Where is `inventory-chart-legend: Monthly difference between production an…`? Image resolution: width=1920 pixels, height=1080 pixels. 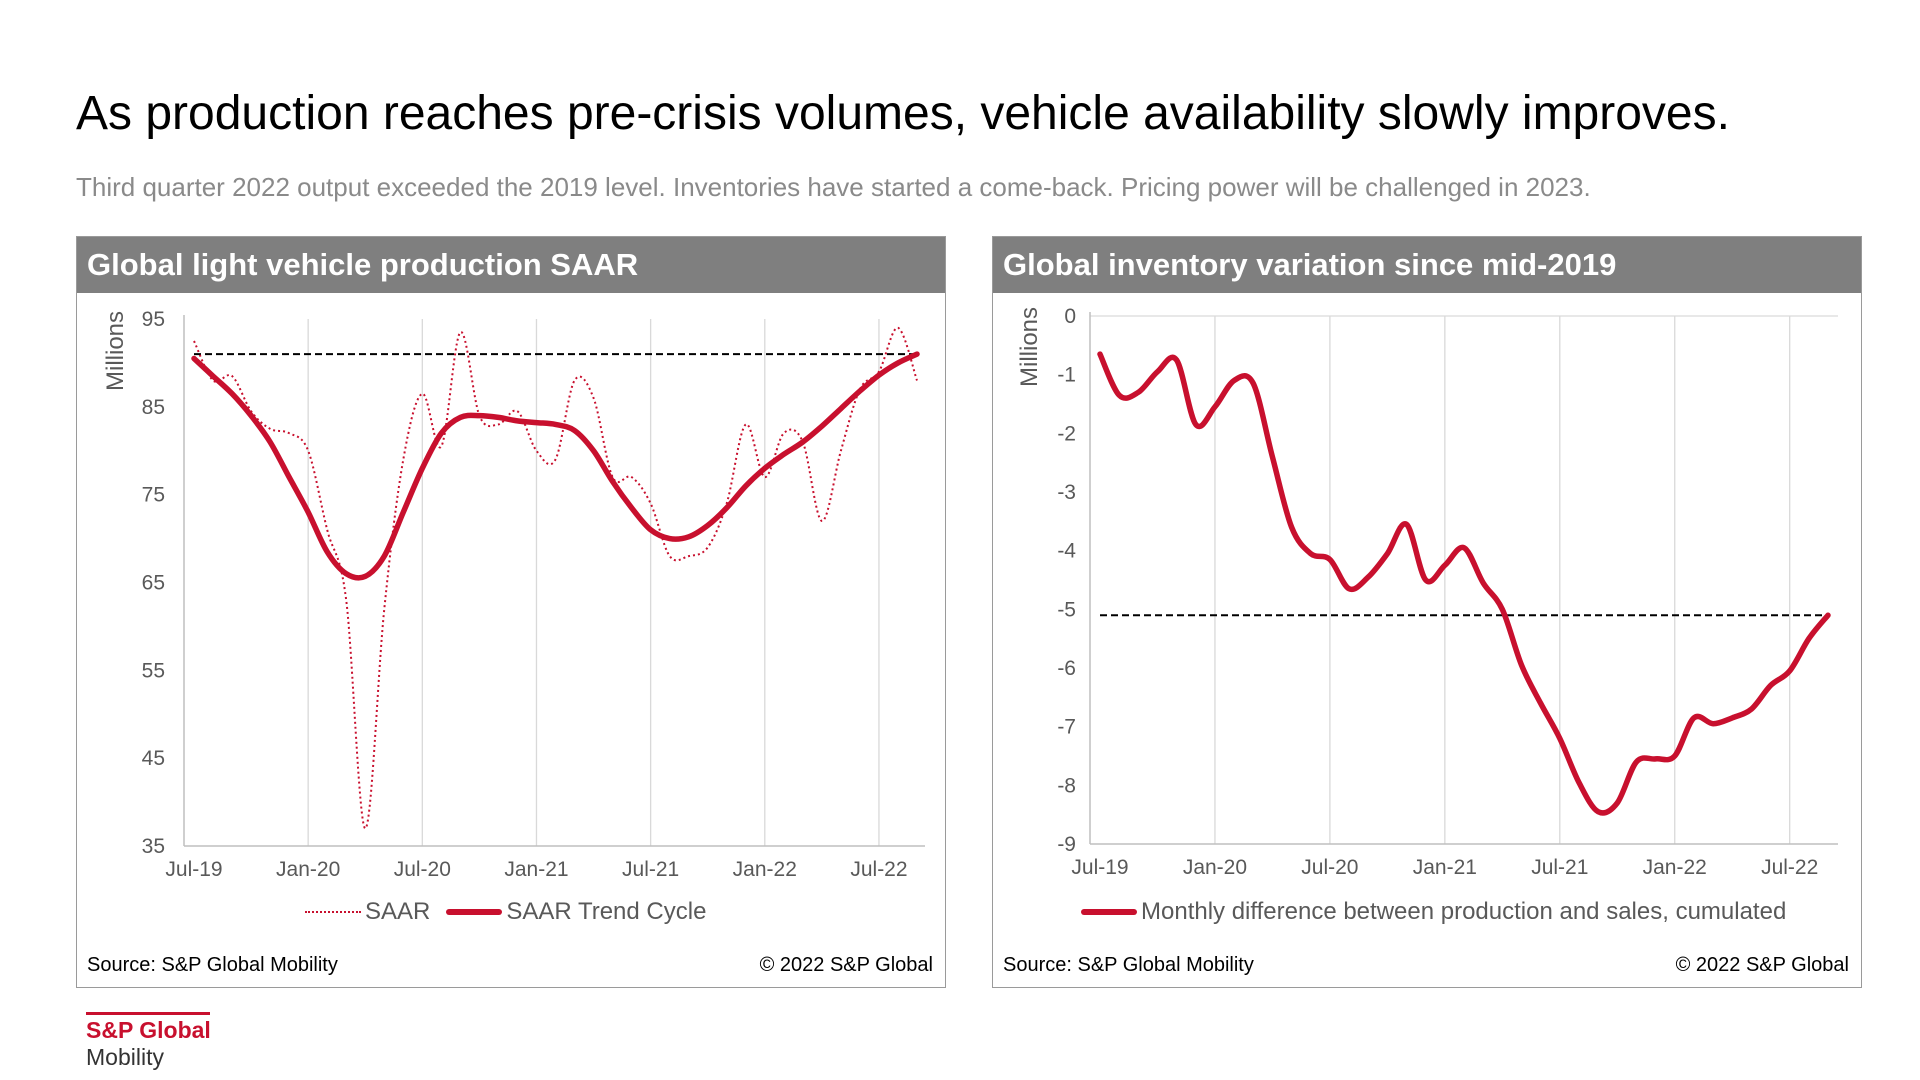
inventory-chart-legend: Monthly difference between production an… is located at coordinates (1441, 912).